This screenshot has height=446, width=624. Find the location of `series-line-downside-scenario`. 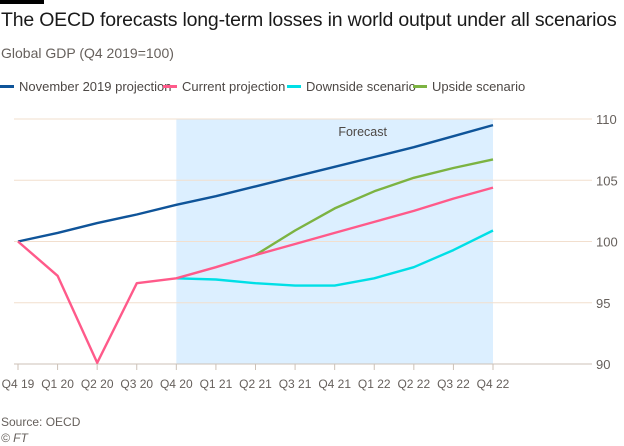

series-line-downside-scenario is located at coordinates (335, 258).